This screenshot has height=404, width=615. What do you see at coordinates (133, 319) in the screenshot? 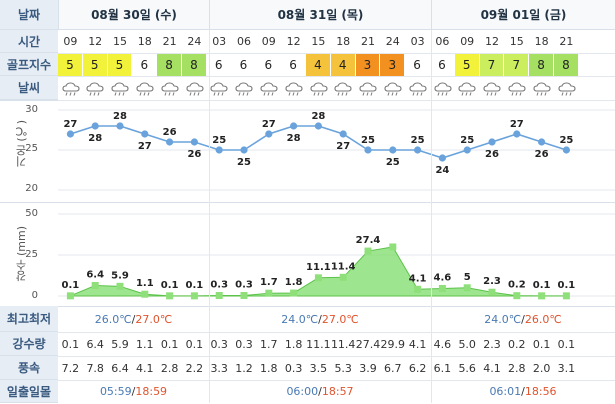
I see `minmax-day-1: 26.0℃/27.0℃` at bounding box center [133, 319].